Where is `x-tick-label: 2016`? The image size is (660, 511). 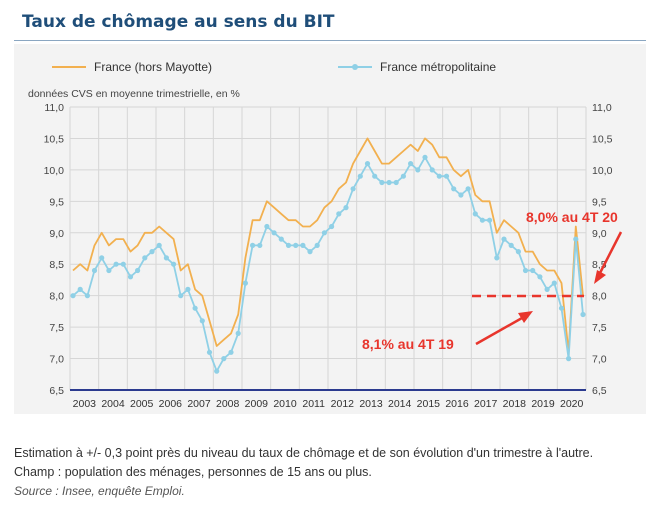 x-tick-label: 2016 is located at coordinates (457, 404).